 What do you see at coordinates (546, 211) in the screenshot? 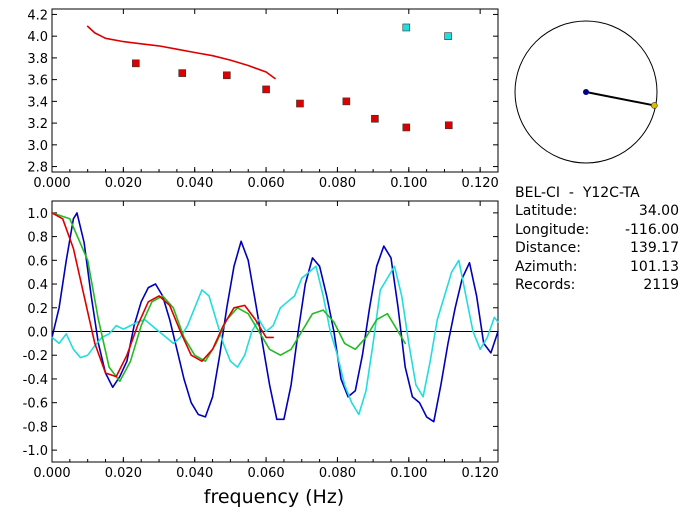
I see `latitude-label: Latitude:` at bounding box center [546, 211].